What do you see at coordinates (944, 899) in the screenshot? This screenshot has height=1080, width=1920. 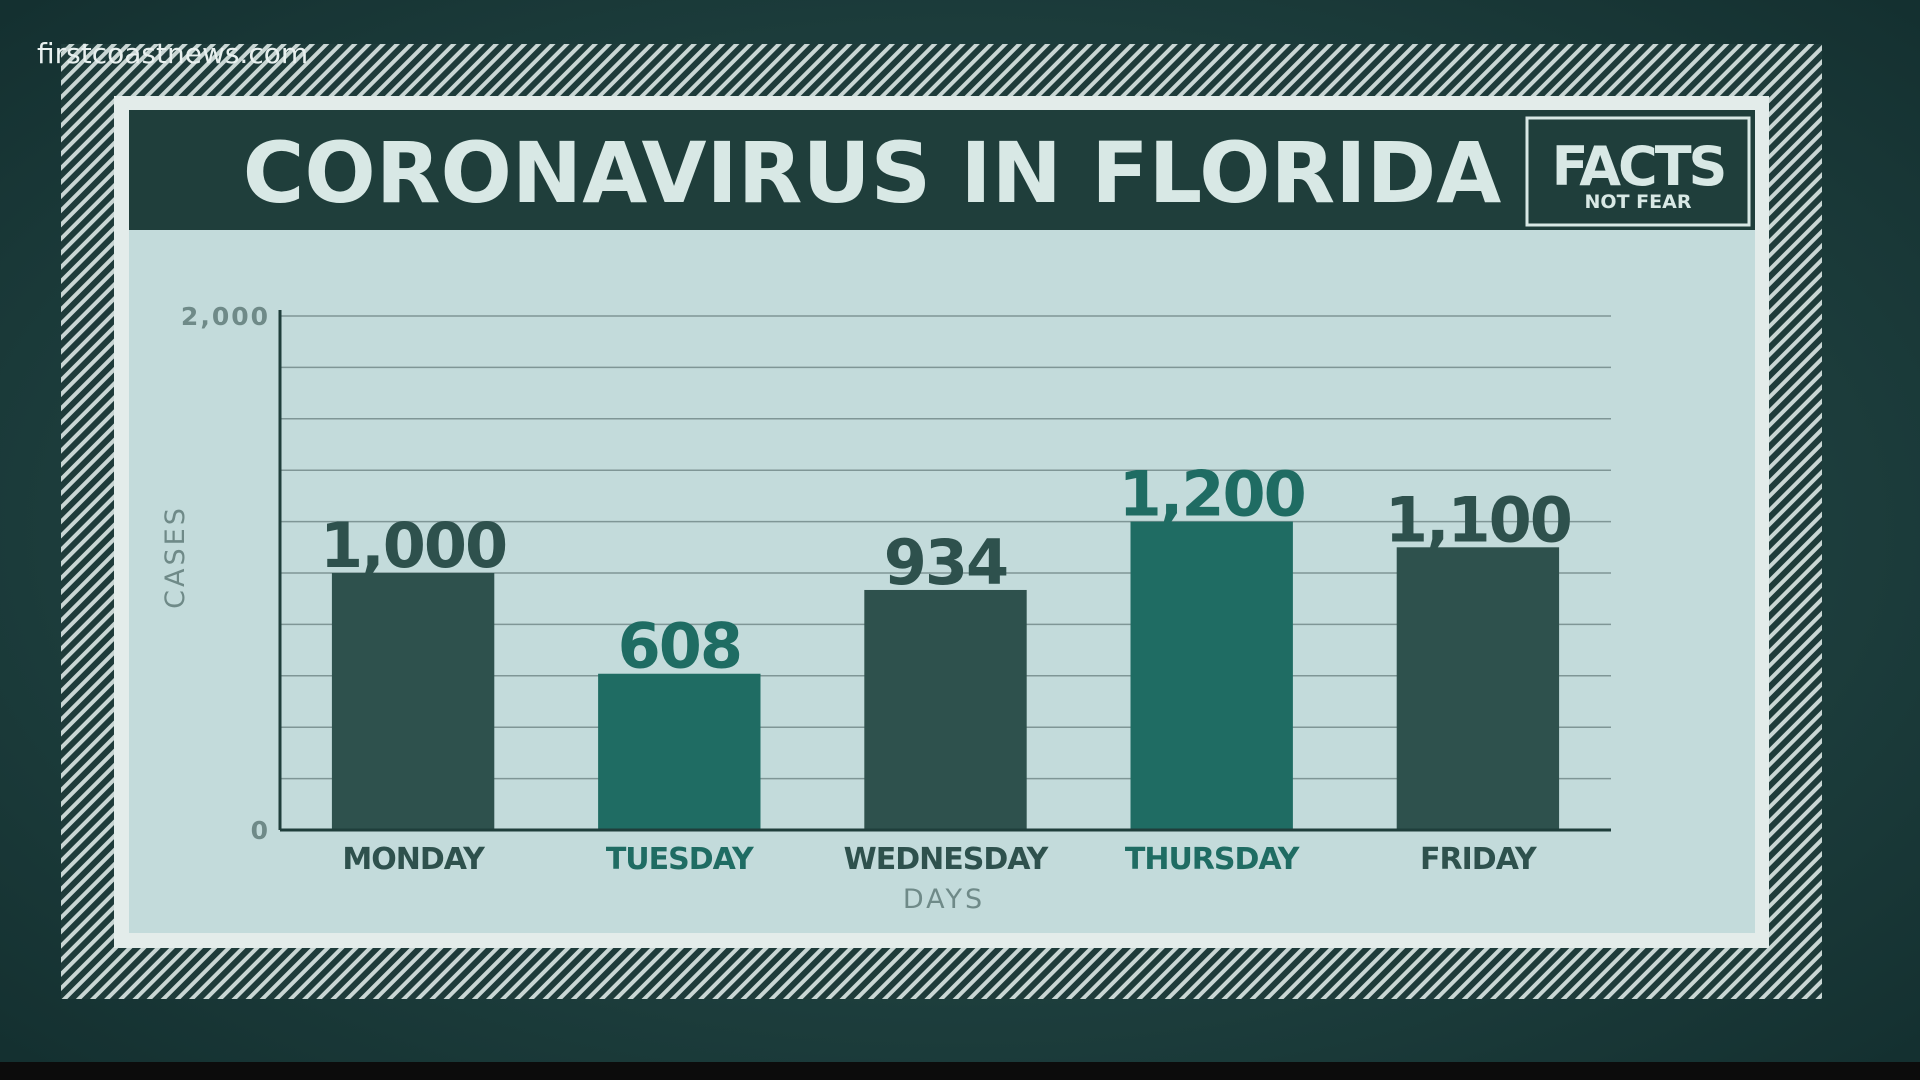 I see `x-axis-label: DAYS` at bounding box center [944, 899].